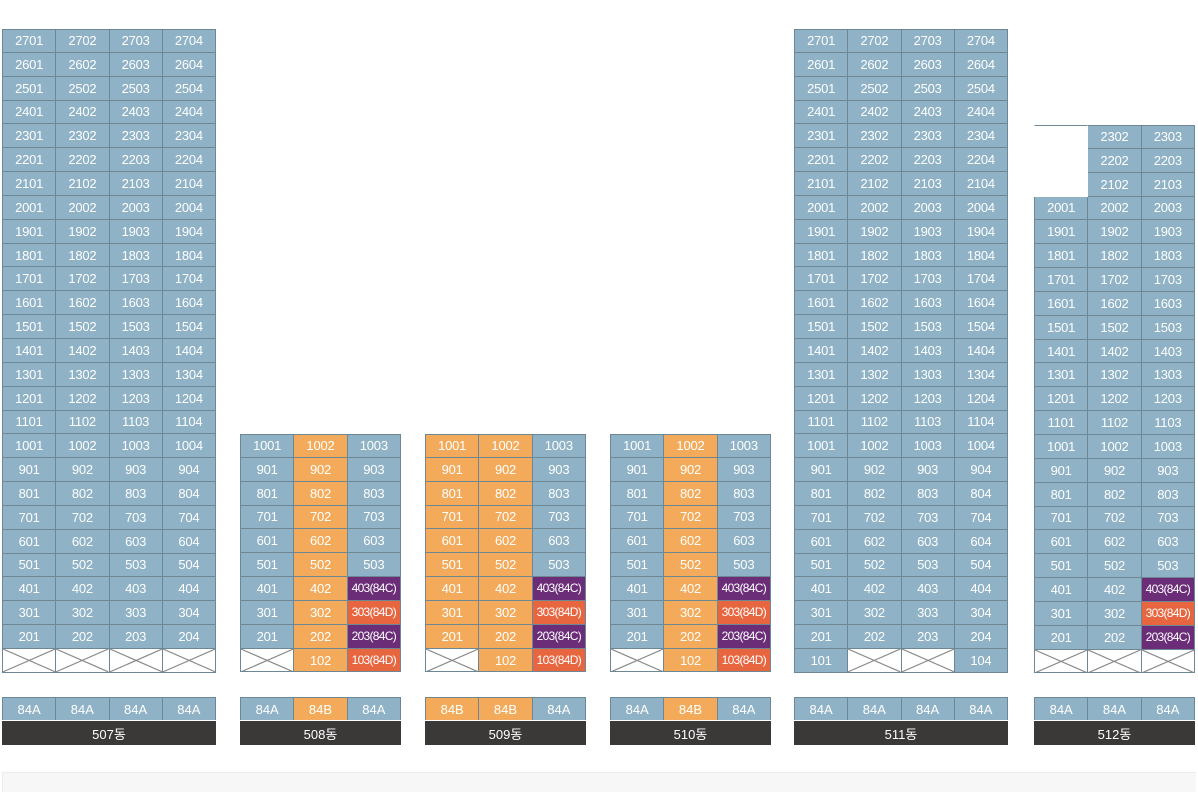 The height and width of the screenshot is (792, 1198). What do you see at coordinates (821, 374) in the screenshot?
I see `unit-cell: 1301` at bounding box center [821, 374].